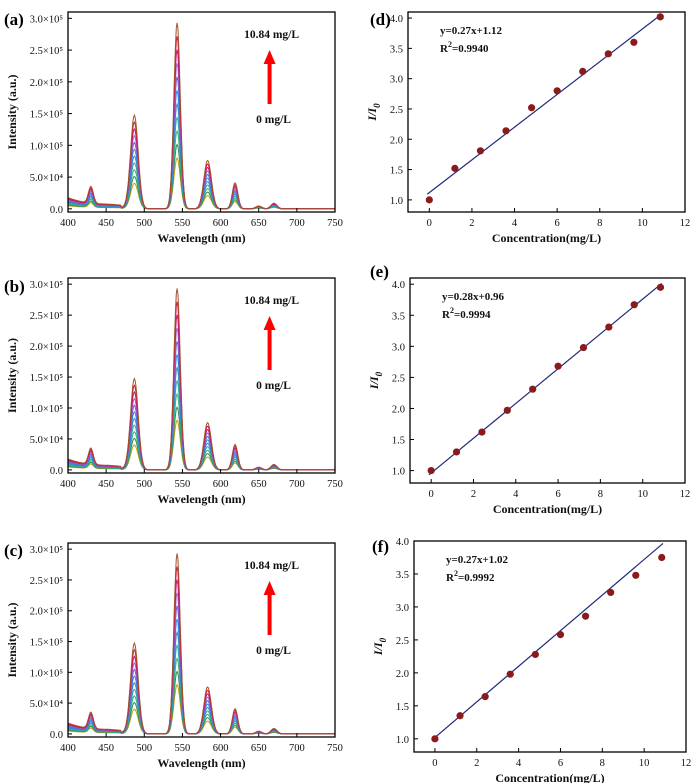 The image size is (700, 783). I want to click on r-squared: R2=0.9940, so click(464, 47).